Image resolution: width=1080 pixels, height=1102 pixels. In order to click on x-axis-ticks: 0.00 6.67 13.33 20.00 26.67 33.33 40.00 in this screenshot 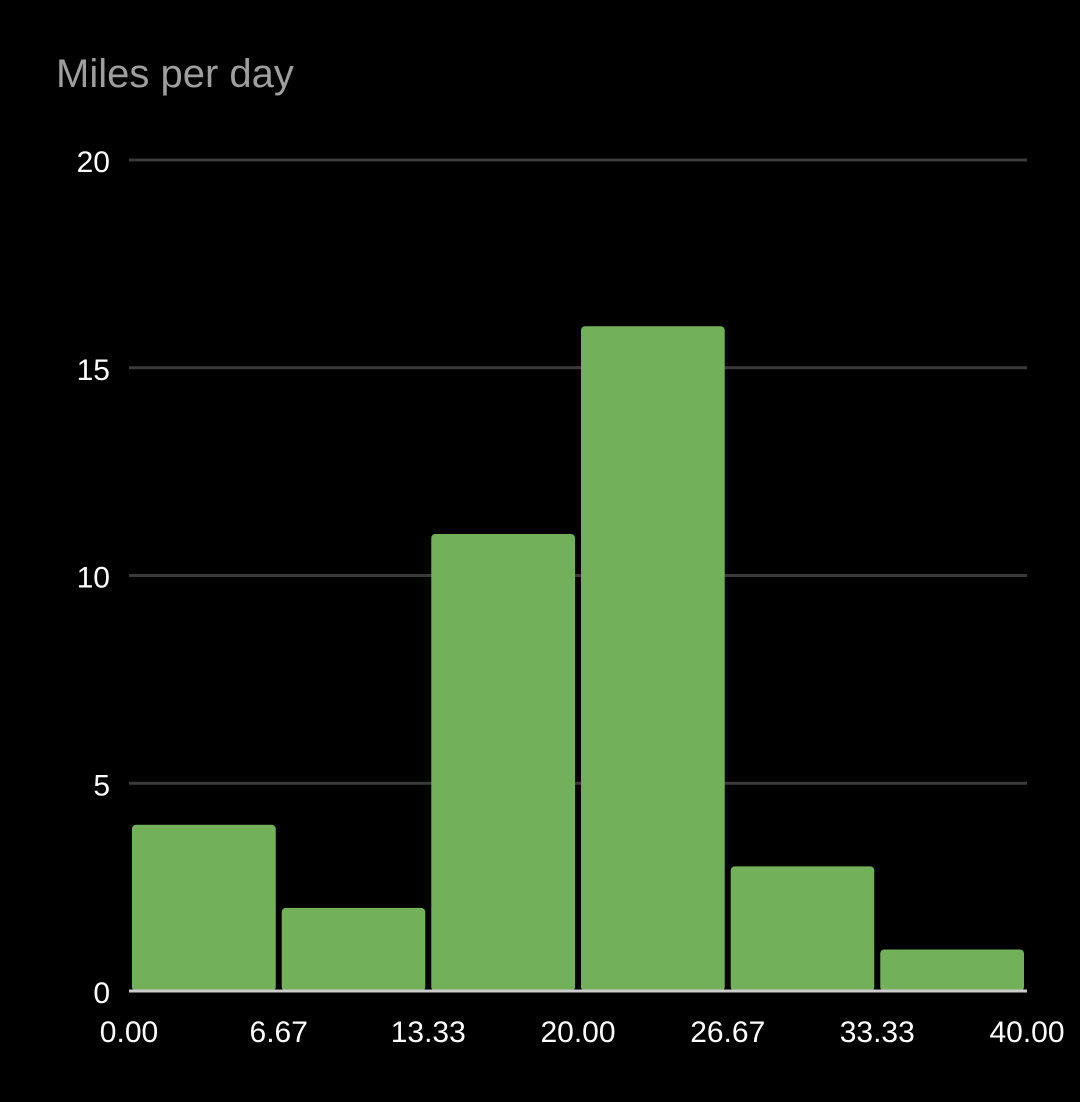, I will do `click(582, 1032)`.